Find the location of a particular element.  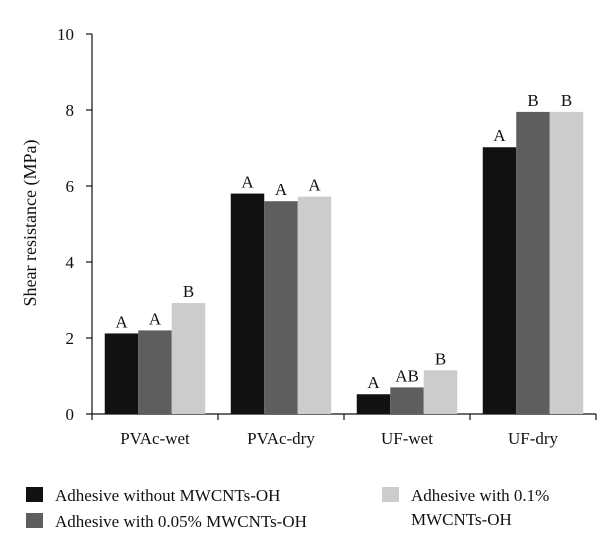

y-tick-label: 10 is located at coordinates (65, 34).